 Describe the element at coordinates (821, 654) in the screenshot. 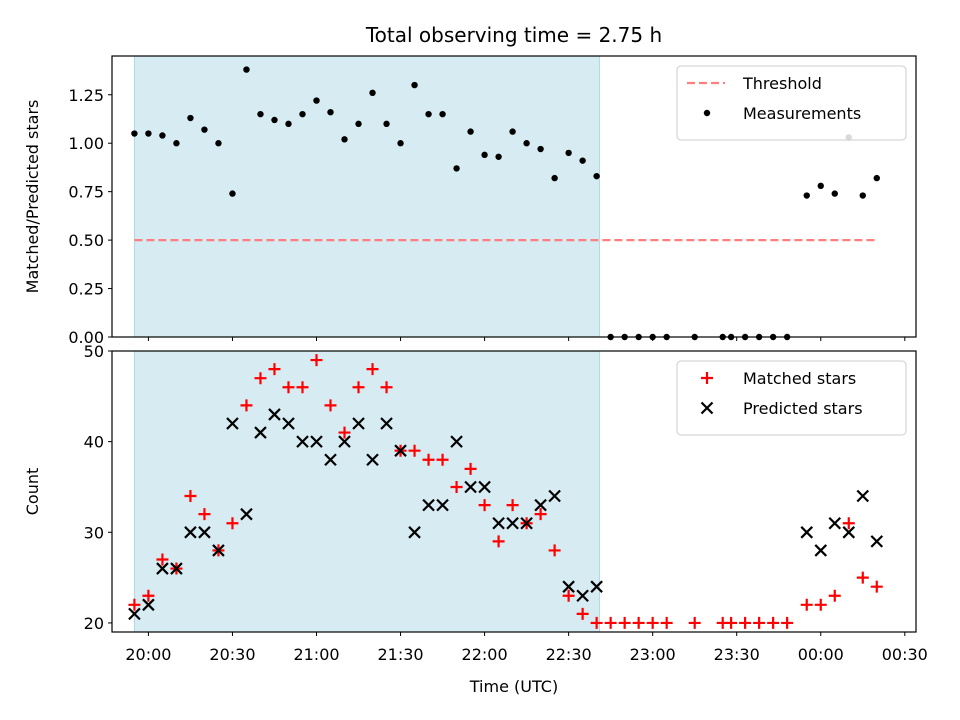

I see `x-tick-label: 00:00` at that location.